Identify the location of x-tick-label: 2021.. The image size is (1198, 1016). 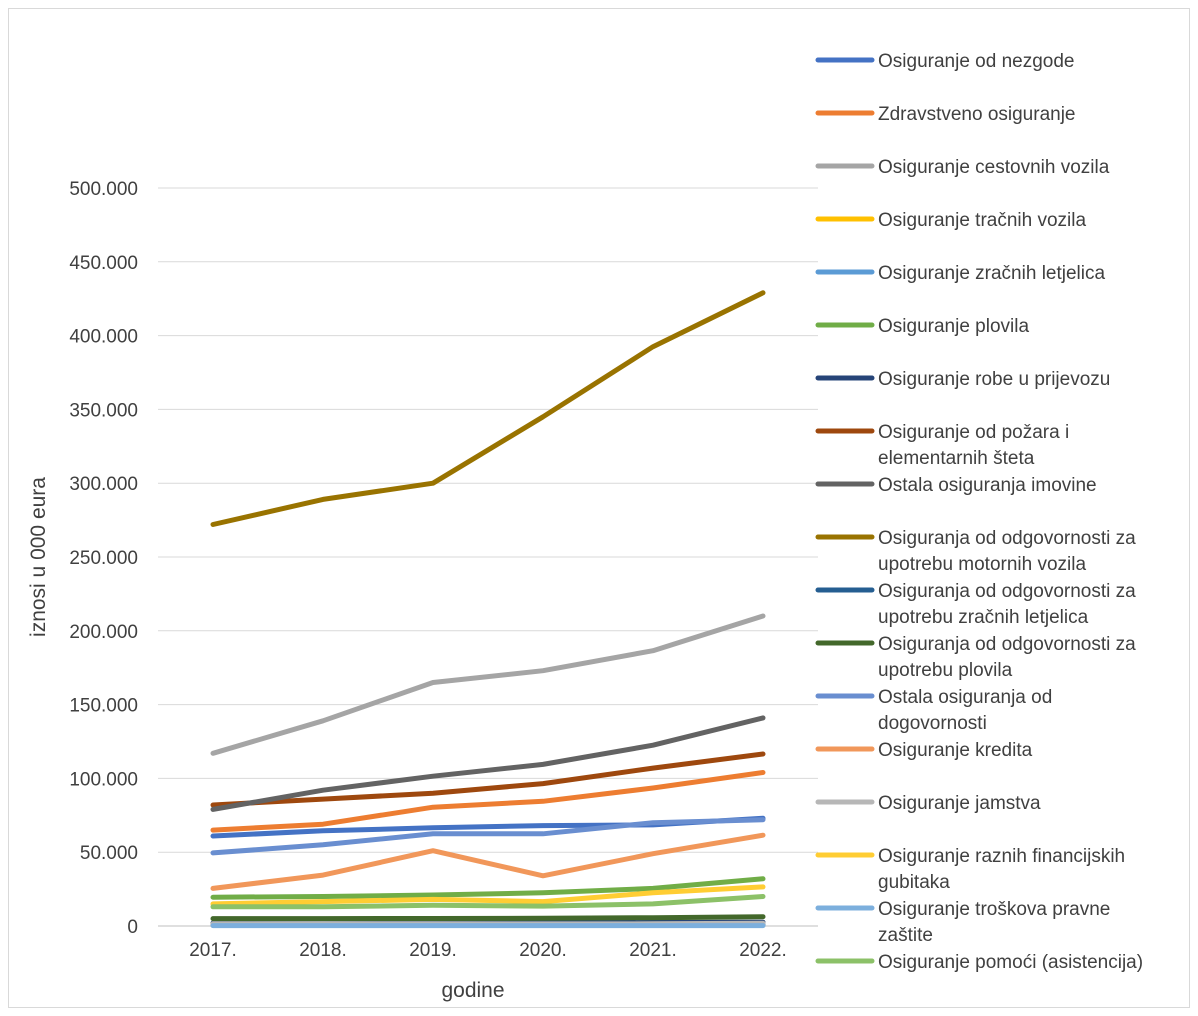
(653, 950).